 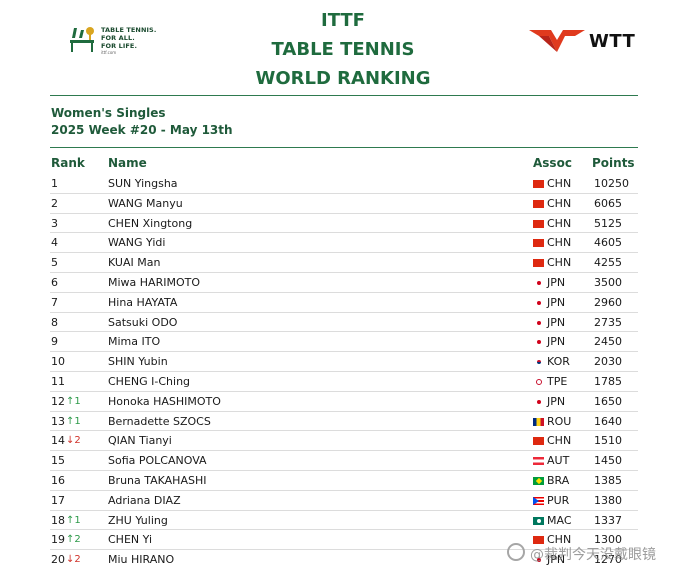 What do you see at coordinates (345, 204) in the screenshot?
I see `table-row: 2 WANG Manyu CHN 6065` at bounding box center [345, 204].